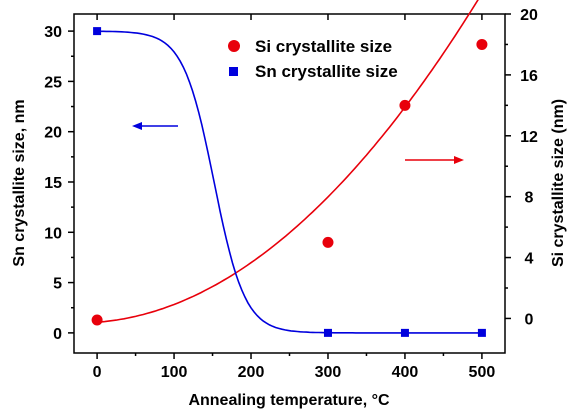  What do you see at coordinates (326, 71) in the screenshot?
I see `legend-label-sn: Sn crystallite size` at bounding box center [326, 71].